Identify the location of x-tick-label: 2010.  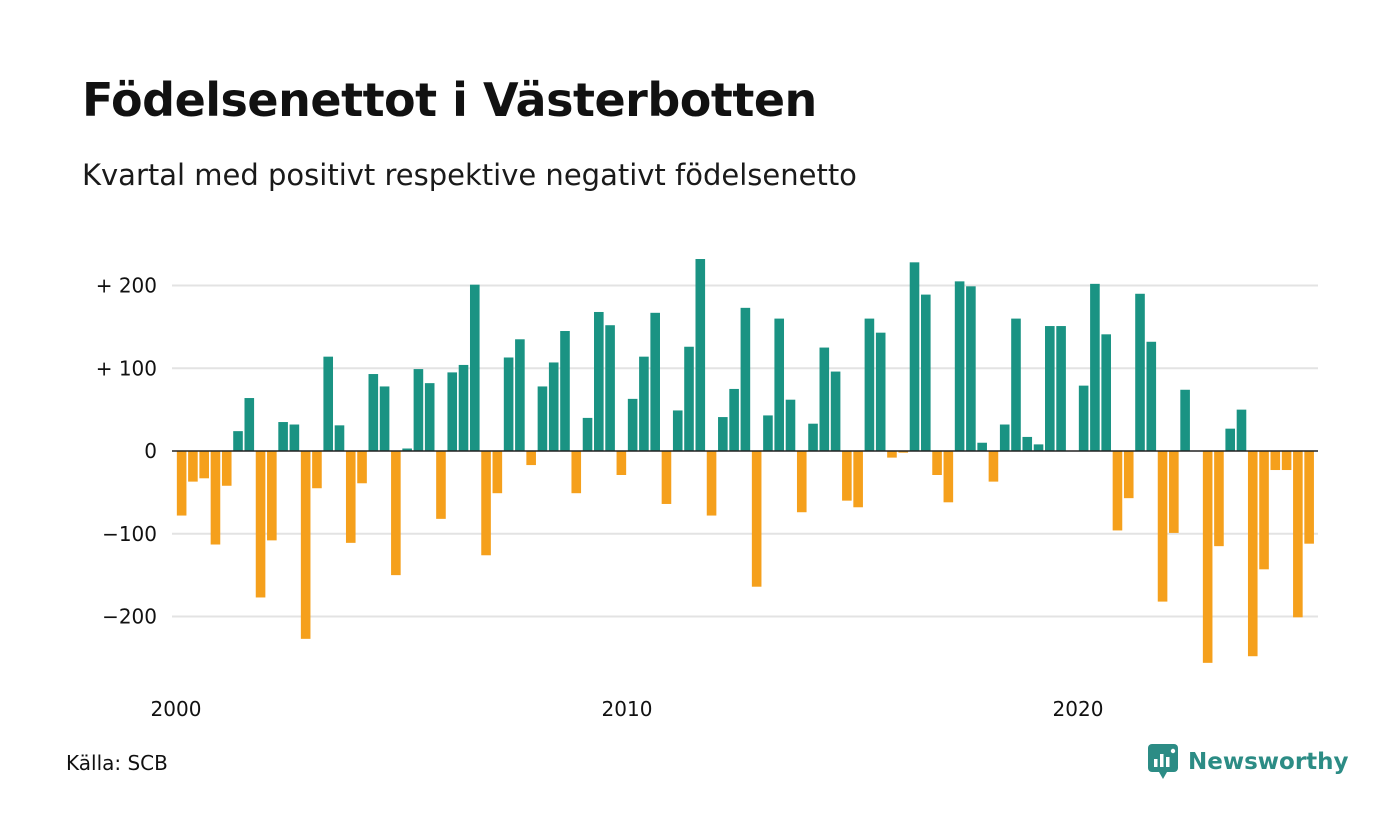
(627, 709).